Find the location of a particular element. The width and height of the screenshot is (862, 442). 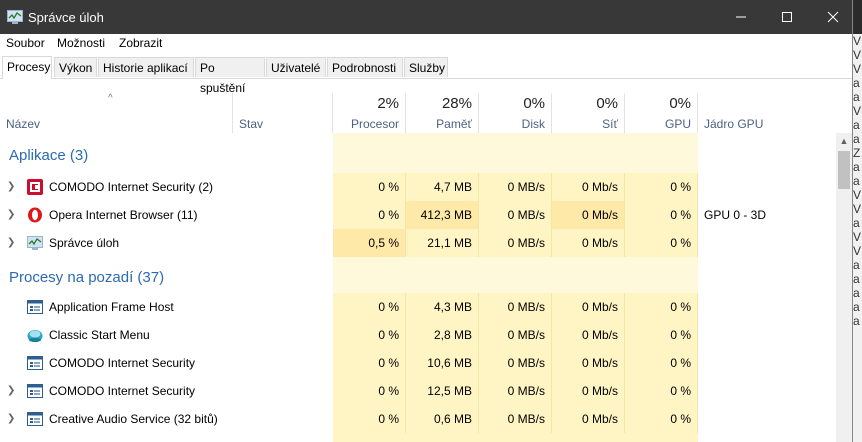

group-title-apps: Aplikace (3) is located at coordinates (49, 155).